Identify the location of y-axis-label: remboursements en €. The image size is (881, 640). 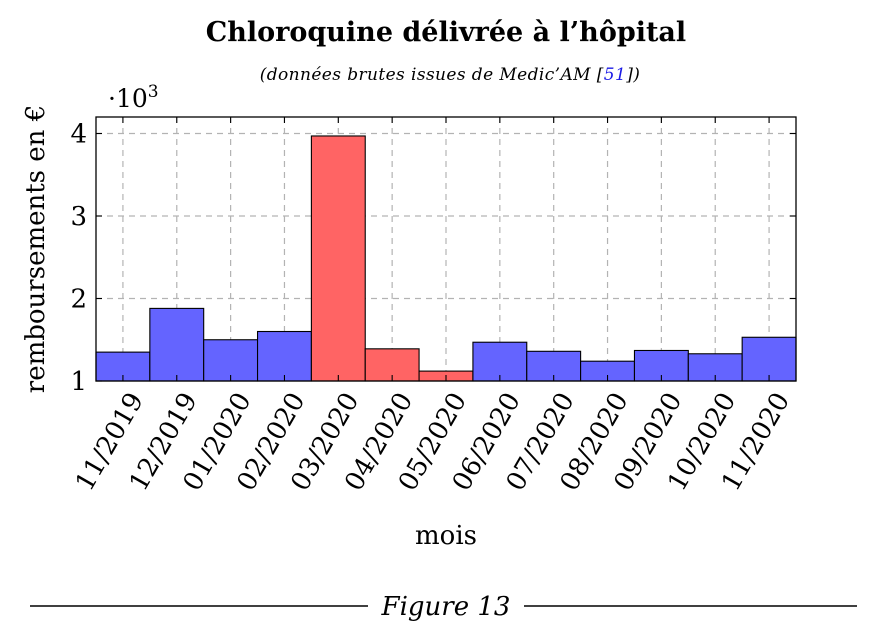
(36, 249).